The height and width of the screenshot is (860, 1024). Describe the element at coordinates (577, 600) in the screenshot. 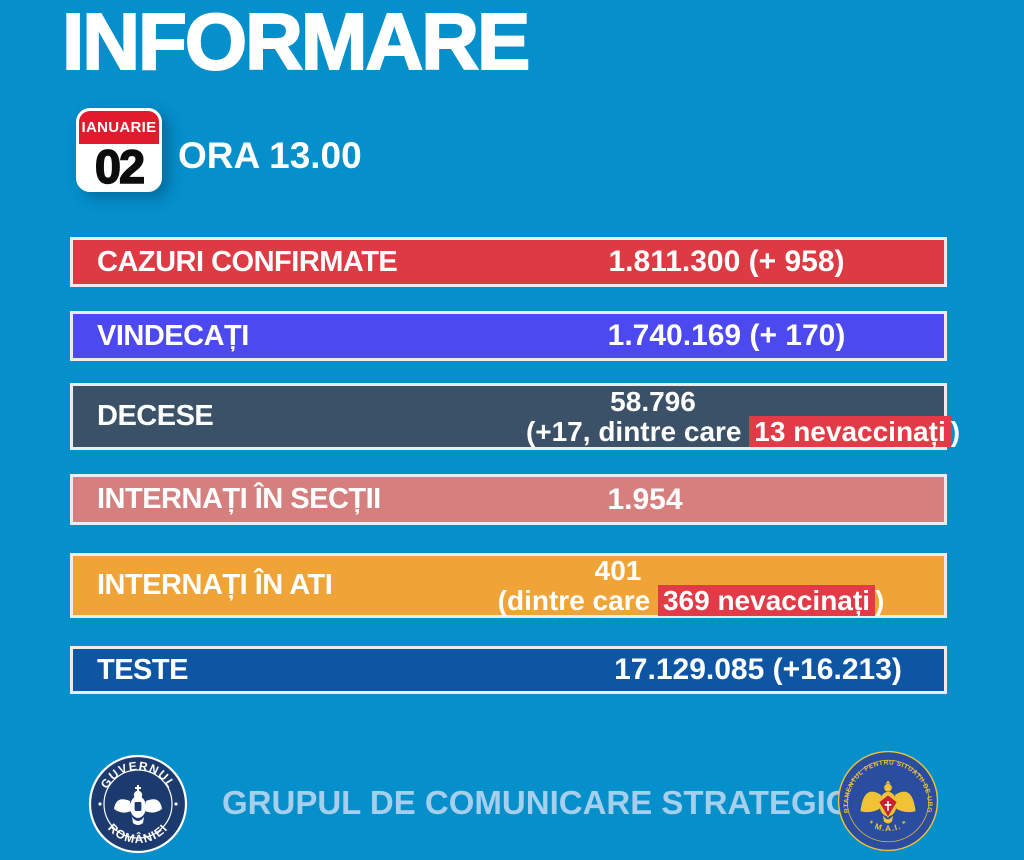

I see `detail-prefix: (dintre care` at that location.